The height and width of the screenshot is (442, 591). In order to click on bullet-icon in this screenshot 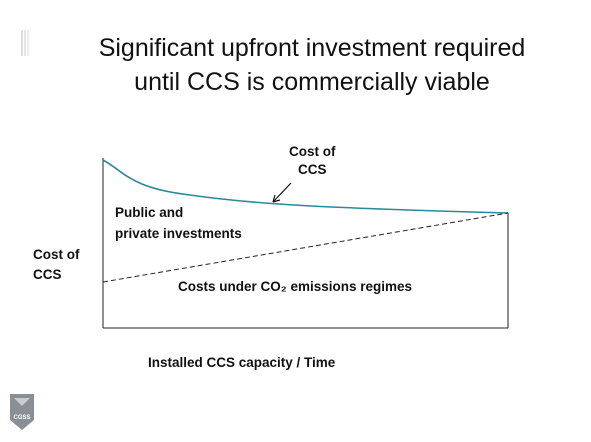, I will do `click(25, 43)`.